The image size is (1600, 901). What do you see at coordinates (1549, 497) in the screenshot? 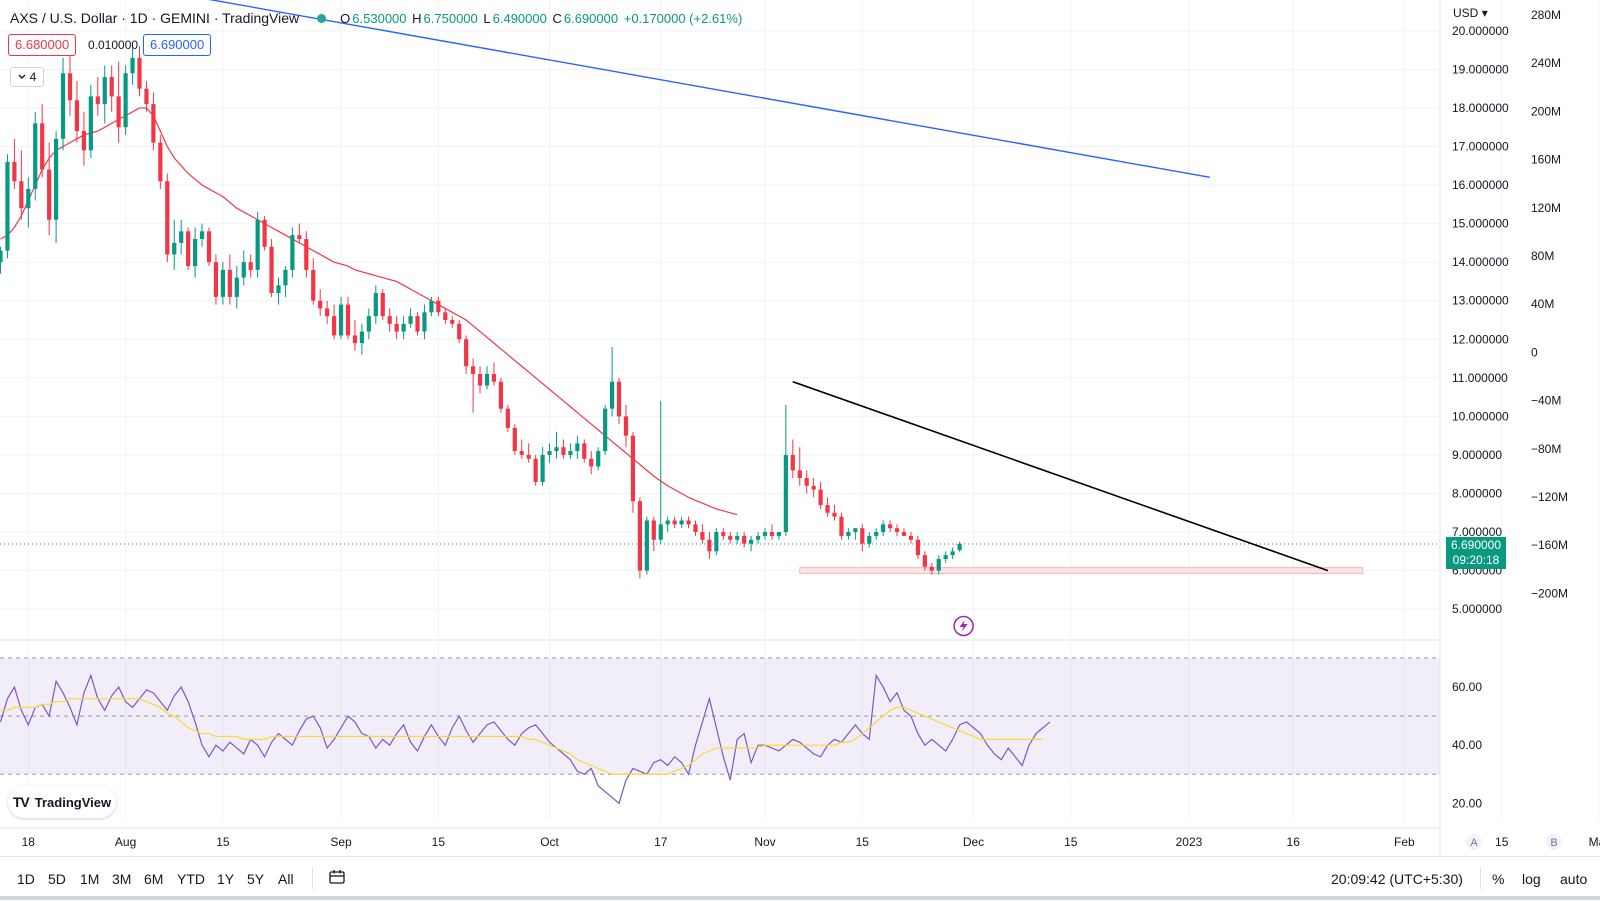
I see `volume-tick-label: −120M` at bounding box center [1549, 497].